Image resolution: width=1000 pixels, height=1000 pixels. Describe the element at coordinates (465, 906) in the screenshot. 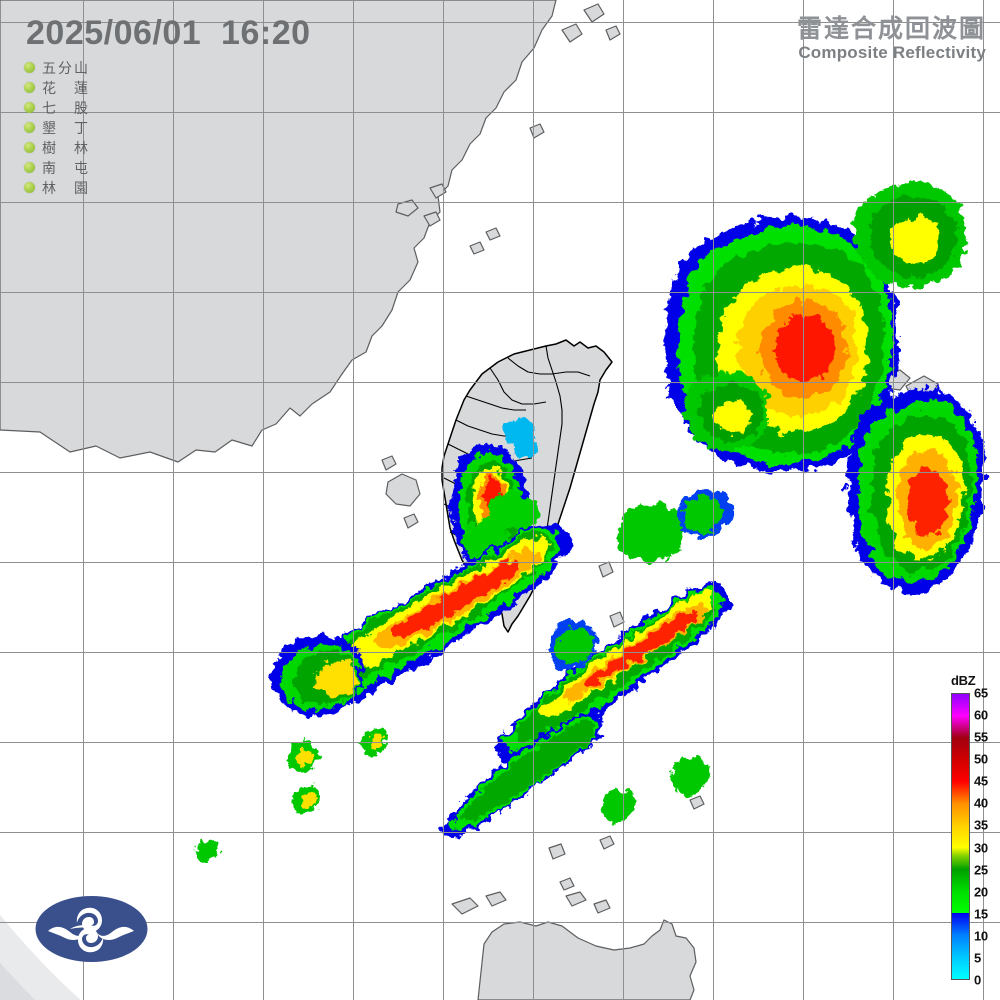

I see `batanes-islet-a` at that location.